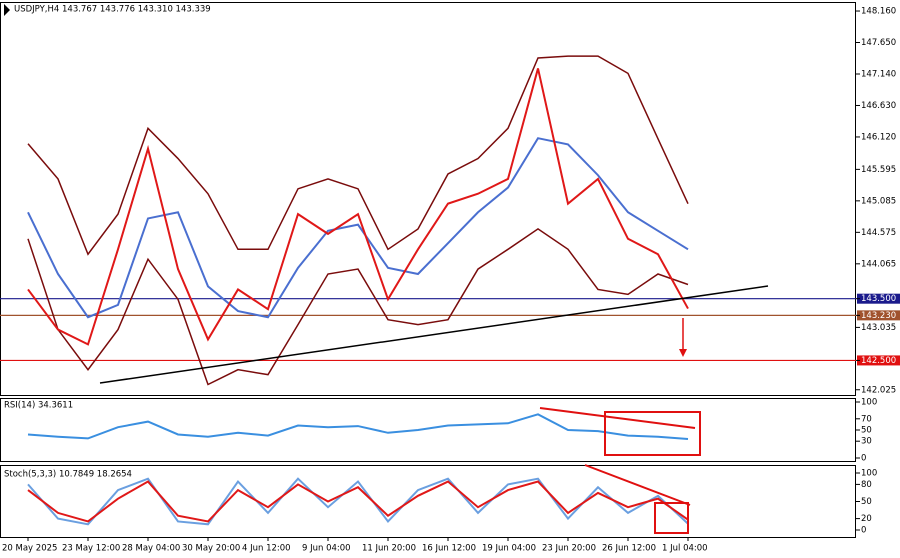  I want to click on y-tick-label: 145.085, so click(878, 201).